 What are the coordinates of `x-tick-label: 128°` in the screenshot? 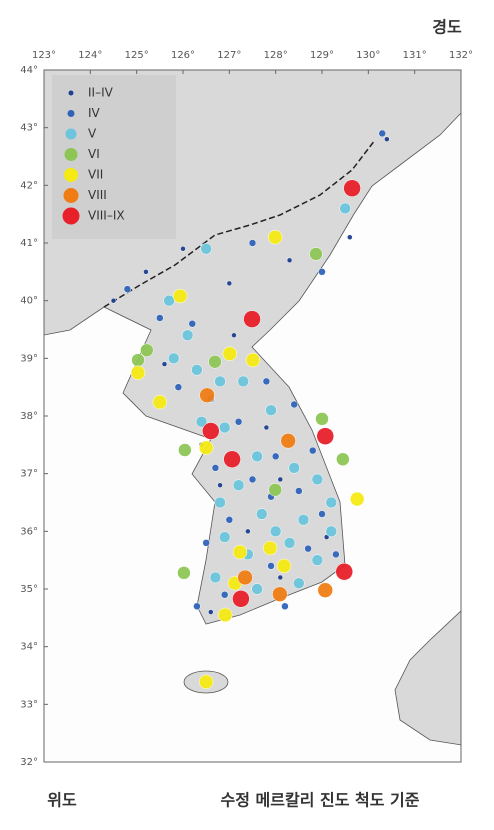 It's located at (276, 55).